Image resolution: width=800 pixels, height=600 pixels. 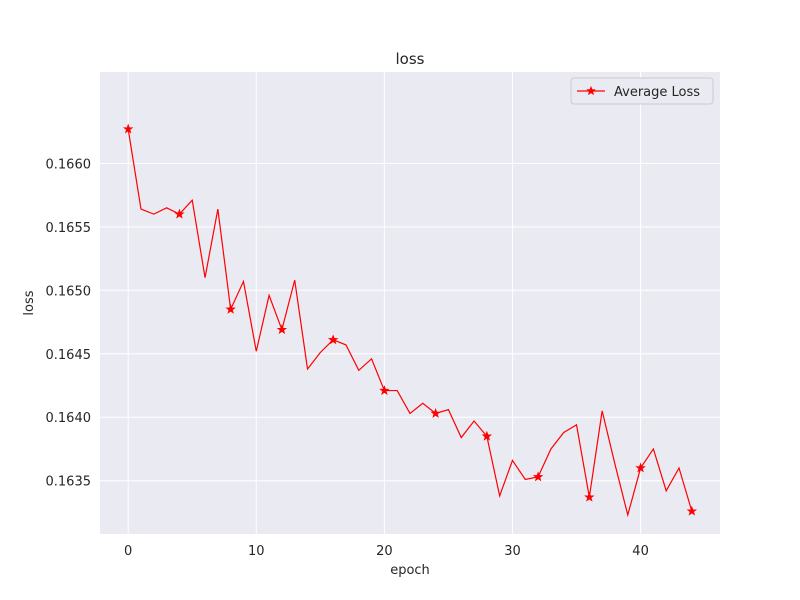 I want to click on y-tick-label: 0.1640, so click(x=69, y=418).